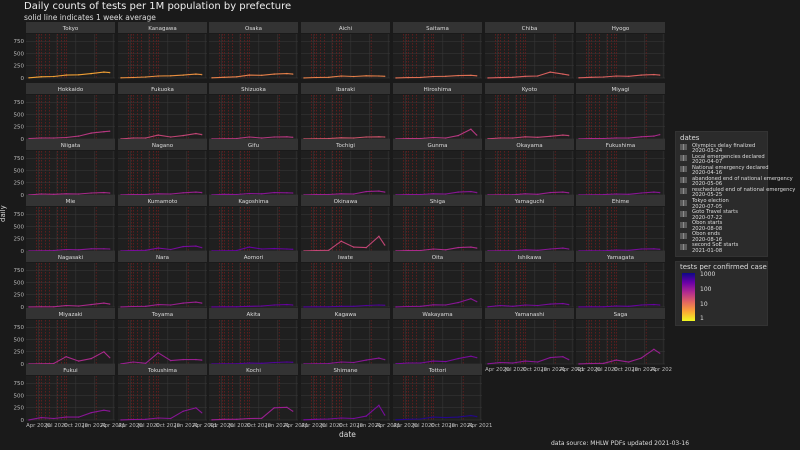  Describe the element at coordinates (253, 146) in the screenshot. I see `facet-label: Gifu` at that location.